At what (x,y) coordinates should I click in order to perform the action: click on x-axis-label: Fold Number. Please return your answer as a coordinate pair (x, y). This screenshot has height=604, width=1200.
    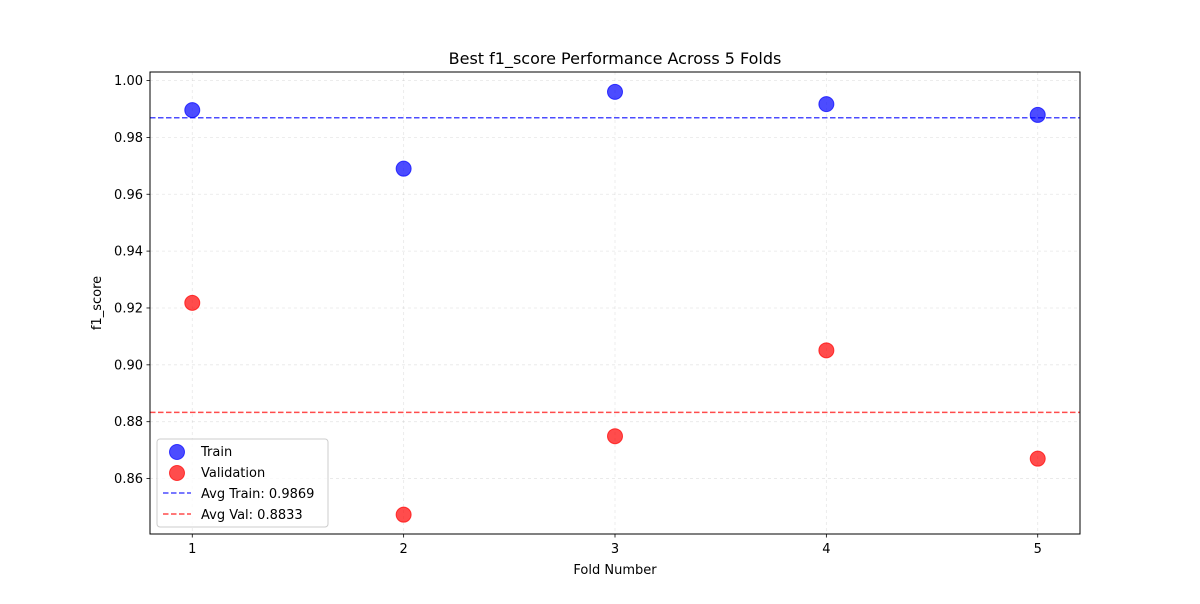
    Looking at the image, I should click on (615, 570).